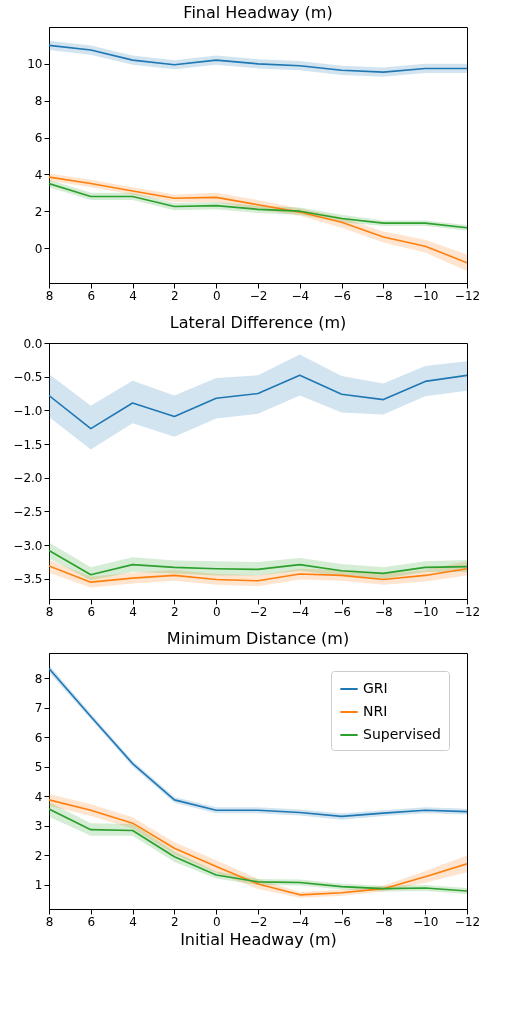 The height and width of the screenshot is (1013, 505). What do you see at coordinates (38, 708) in the screenshot?
I see `y-tick-label: 7` at bounding box center [38, 708].